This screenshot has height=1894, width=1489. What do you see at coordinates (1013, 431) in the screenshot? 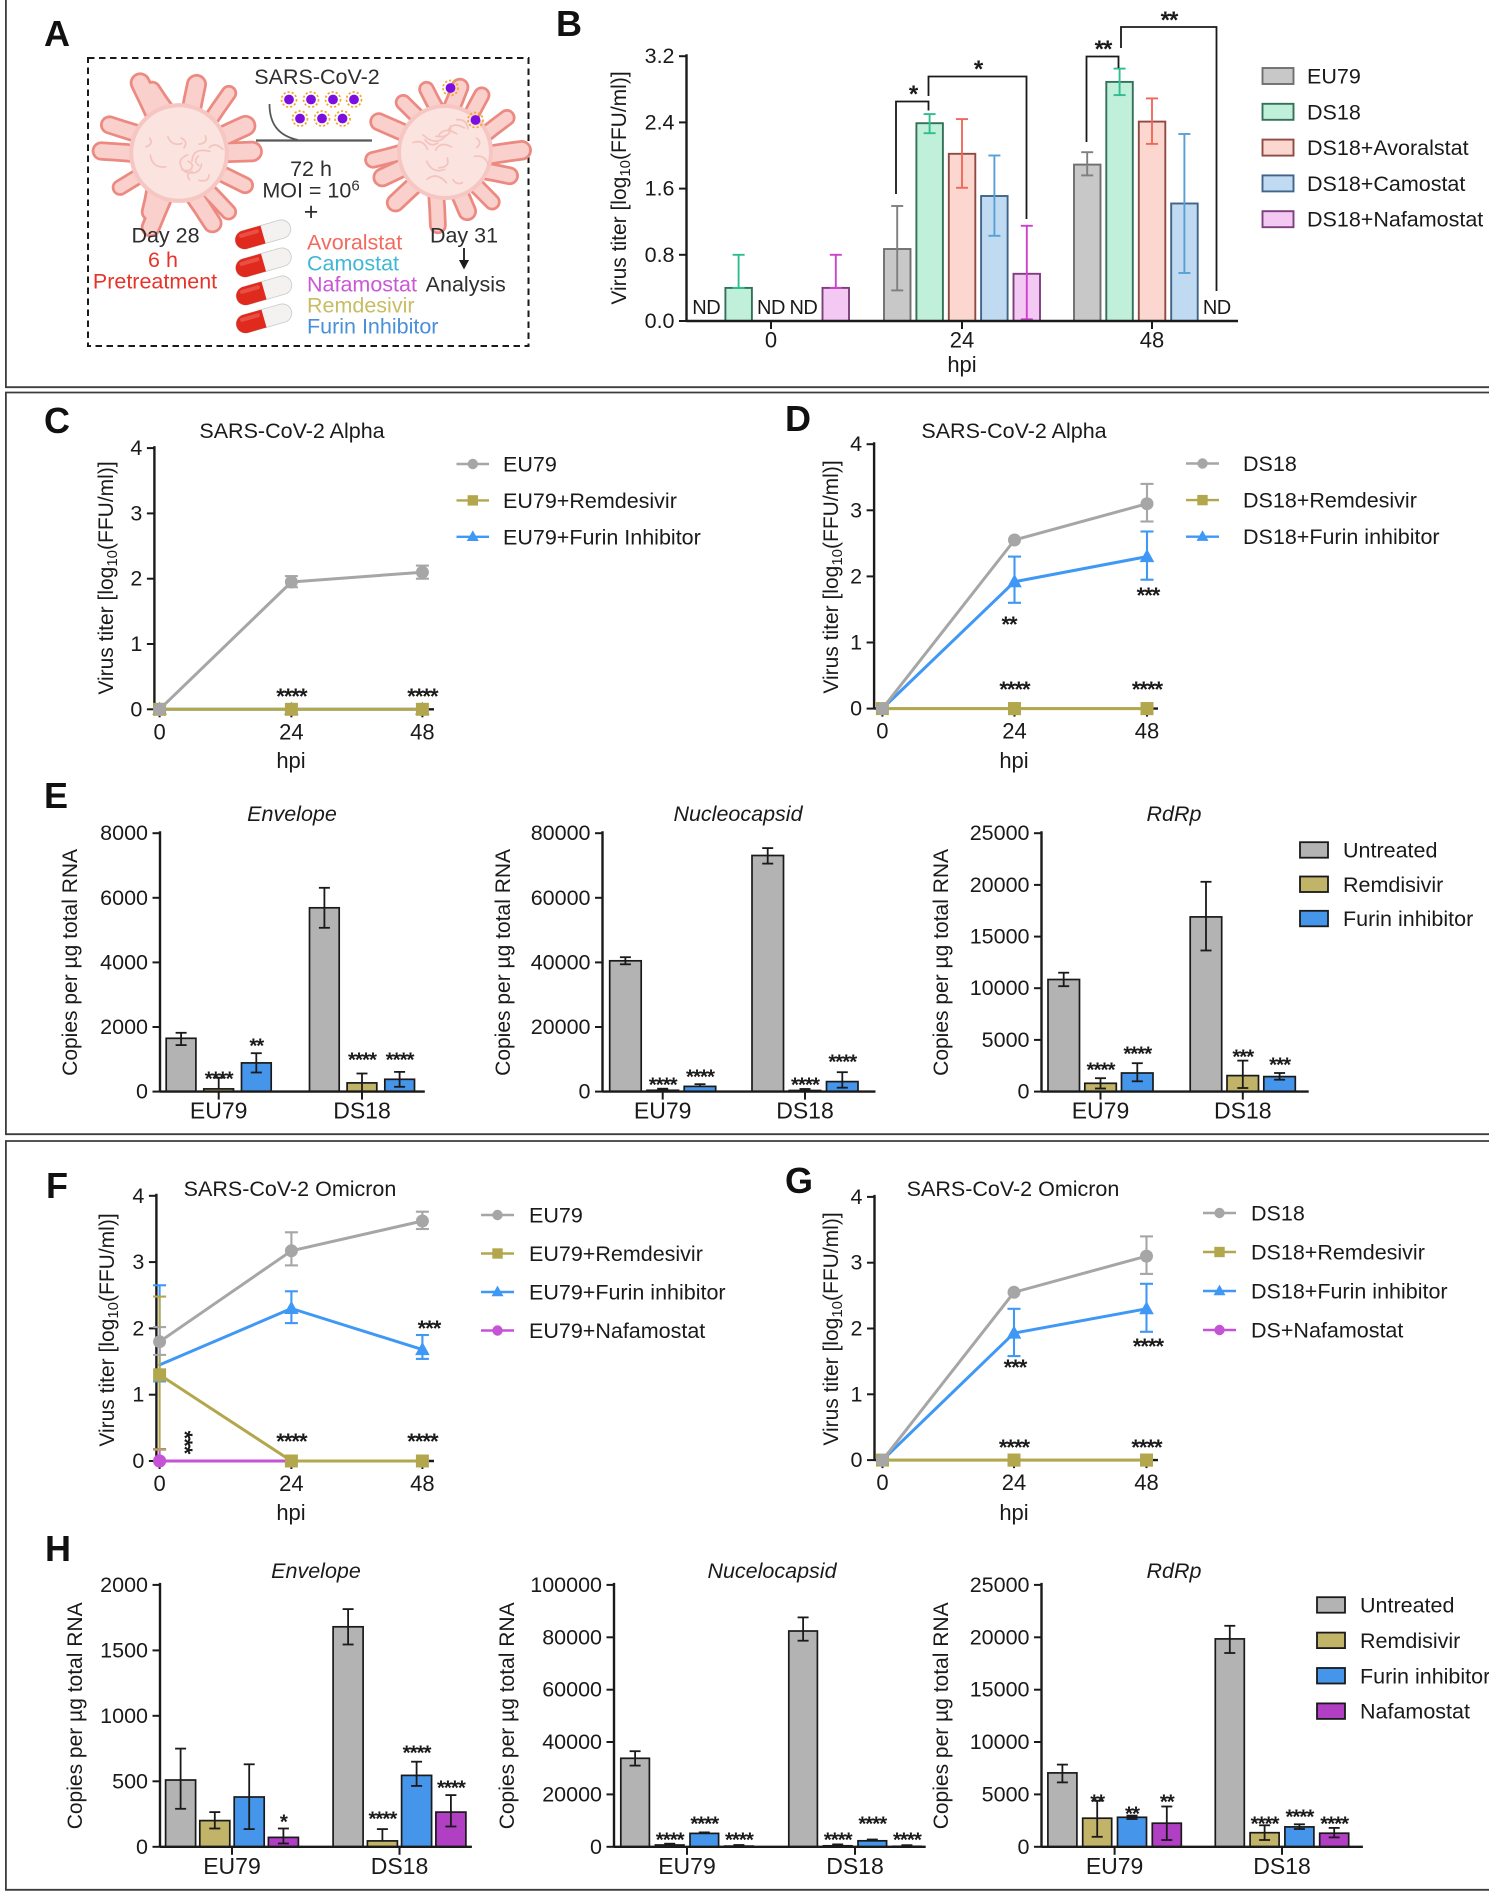
I see `svg-text: SARS-CoV-2 Alpha` at bounding box center [1013, 431].